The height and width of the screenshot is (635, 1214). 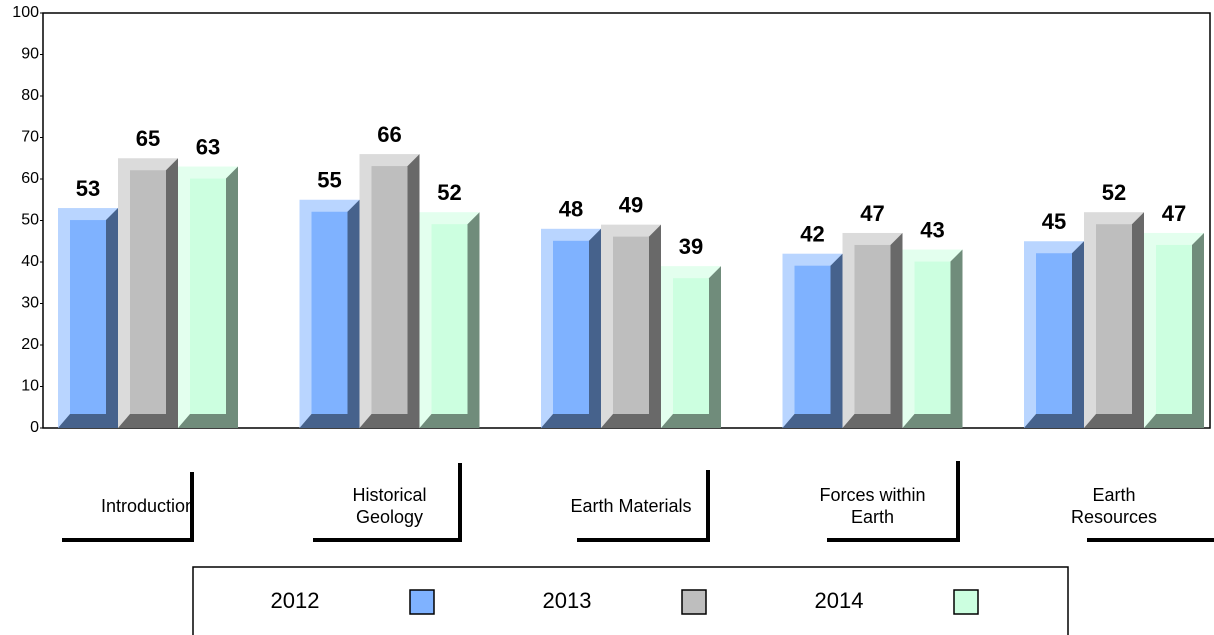 I want to click on x-tick-label: Forces within Earth, so click(x=872, y=506).